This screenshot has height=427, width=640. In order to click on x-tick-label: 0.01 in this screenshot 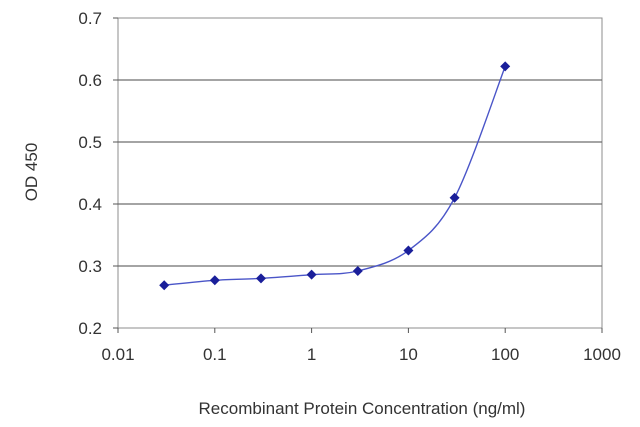, I will do `click(117, 354)`.